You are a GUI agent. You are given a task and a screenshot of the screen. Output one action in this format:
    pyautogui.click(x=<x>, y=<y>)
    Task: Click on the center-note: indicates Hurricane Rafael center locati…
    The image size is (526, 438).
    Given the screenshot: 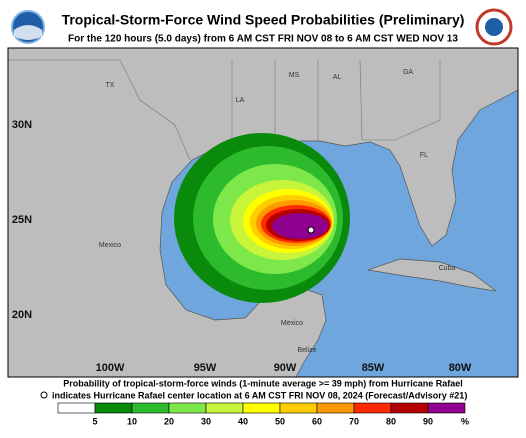 What is the action you would take?
    pyautogui.click(x=259, y=395)
    